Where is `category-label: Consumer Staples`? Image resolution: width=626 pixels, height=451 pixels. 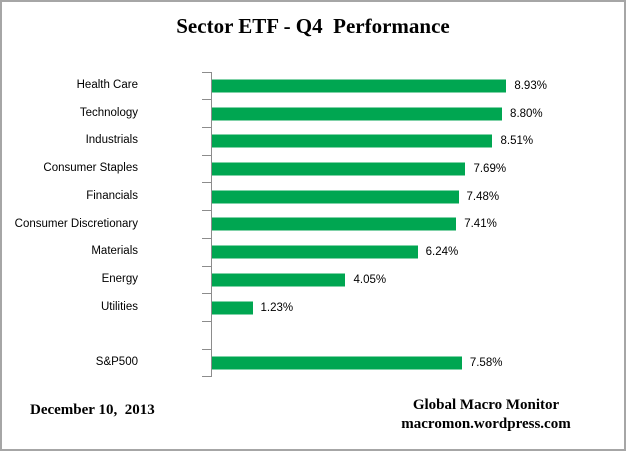 category-label: Consumer Staples is located at coordinates (90, 168).